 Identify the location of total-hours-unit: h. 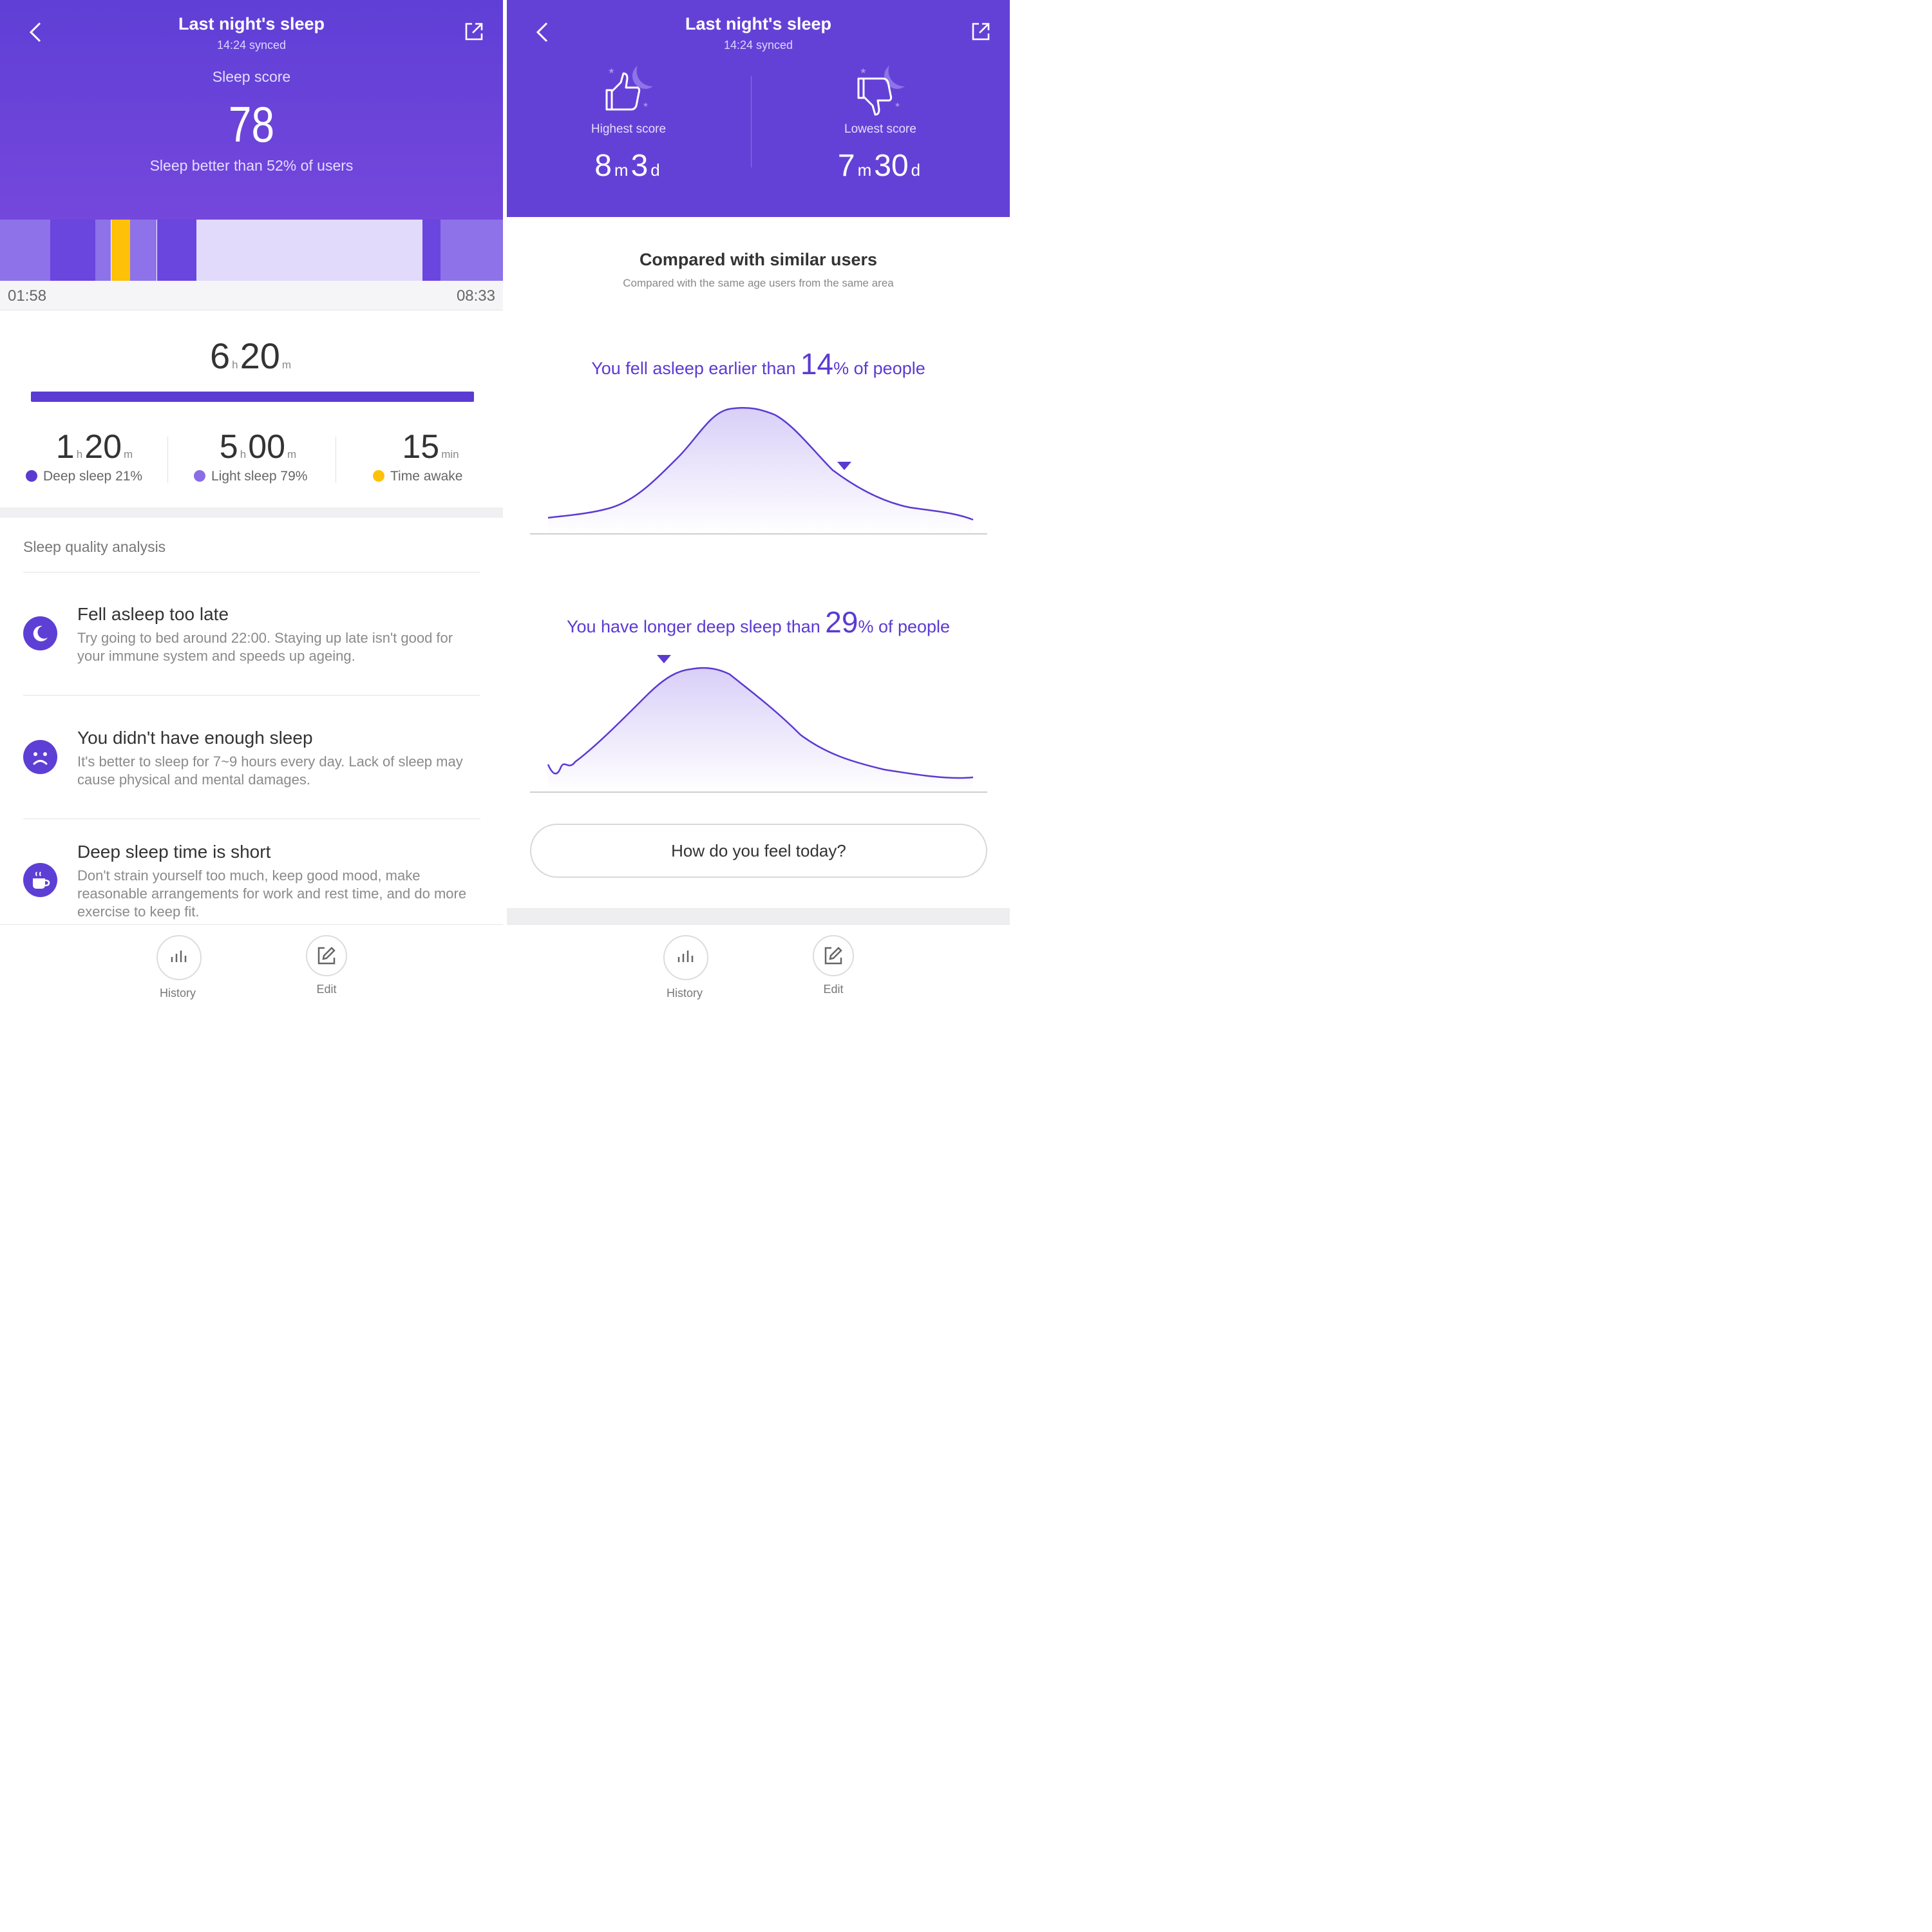
(235, 365).